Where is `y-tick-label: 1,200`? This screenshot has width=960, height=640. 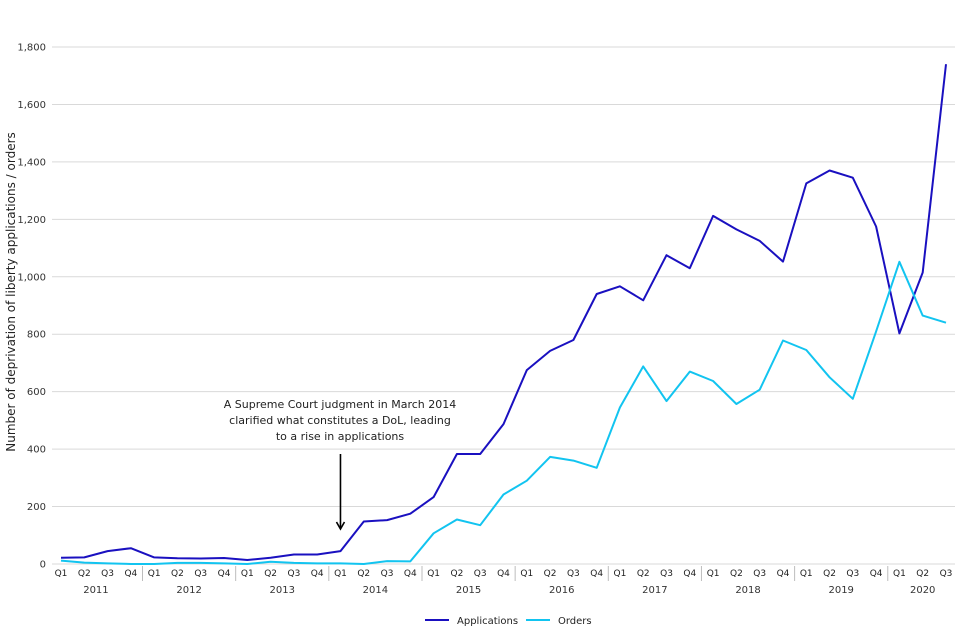 y-tick-label: 1,200 is located at coordinates (31, 220).